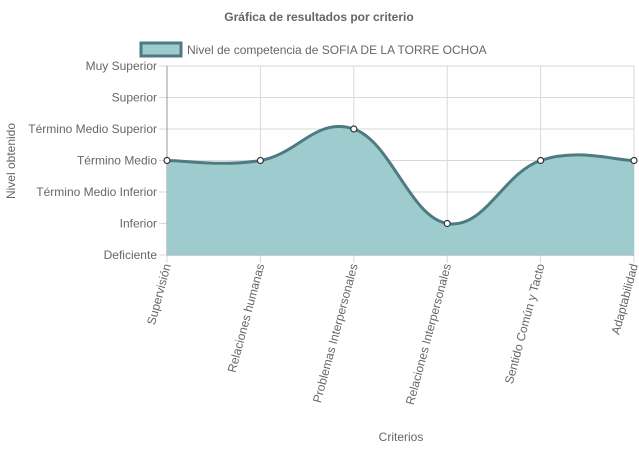 The height and width of the screenshot is (449, 639). I want to click on y-tick-label: Término Medio Superior, so click(92, 129).